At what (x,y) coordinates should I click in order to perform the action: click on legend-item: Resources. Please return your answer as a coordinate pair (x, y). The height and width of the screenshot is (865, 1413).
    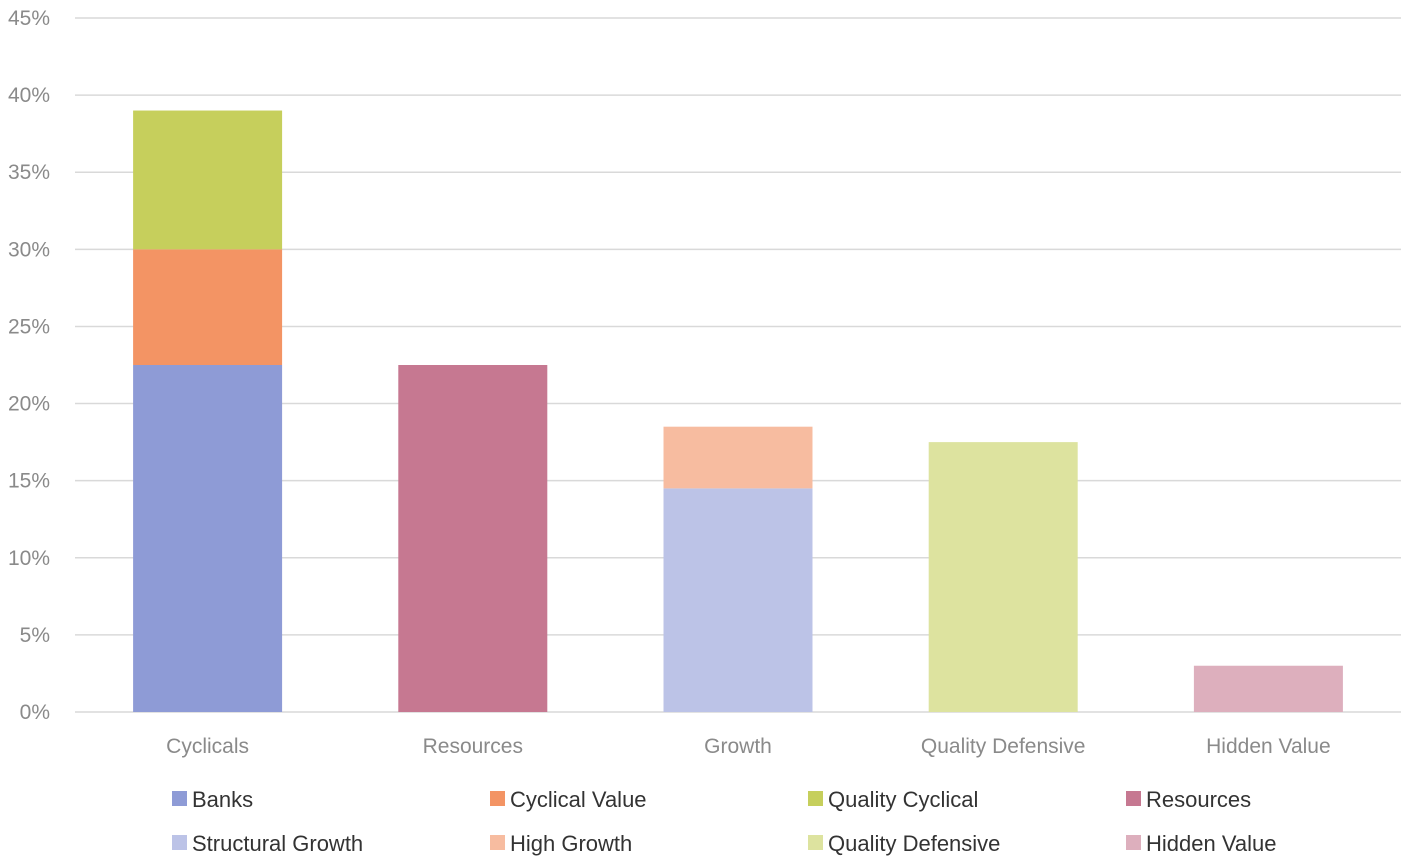
    Looking at the image, I should click on (1188, 799).